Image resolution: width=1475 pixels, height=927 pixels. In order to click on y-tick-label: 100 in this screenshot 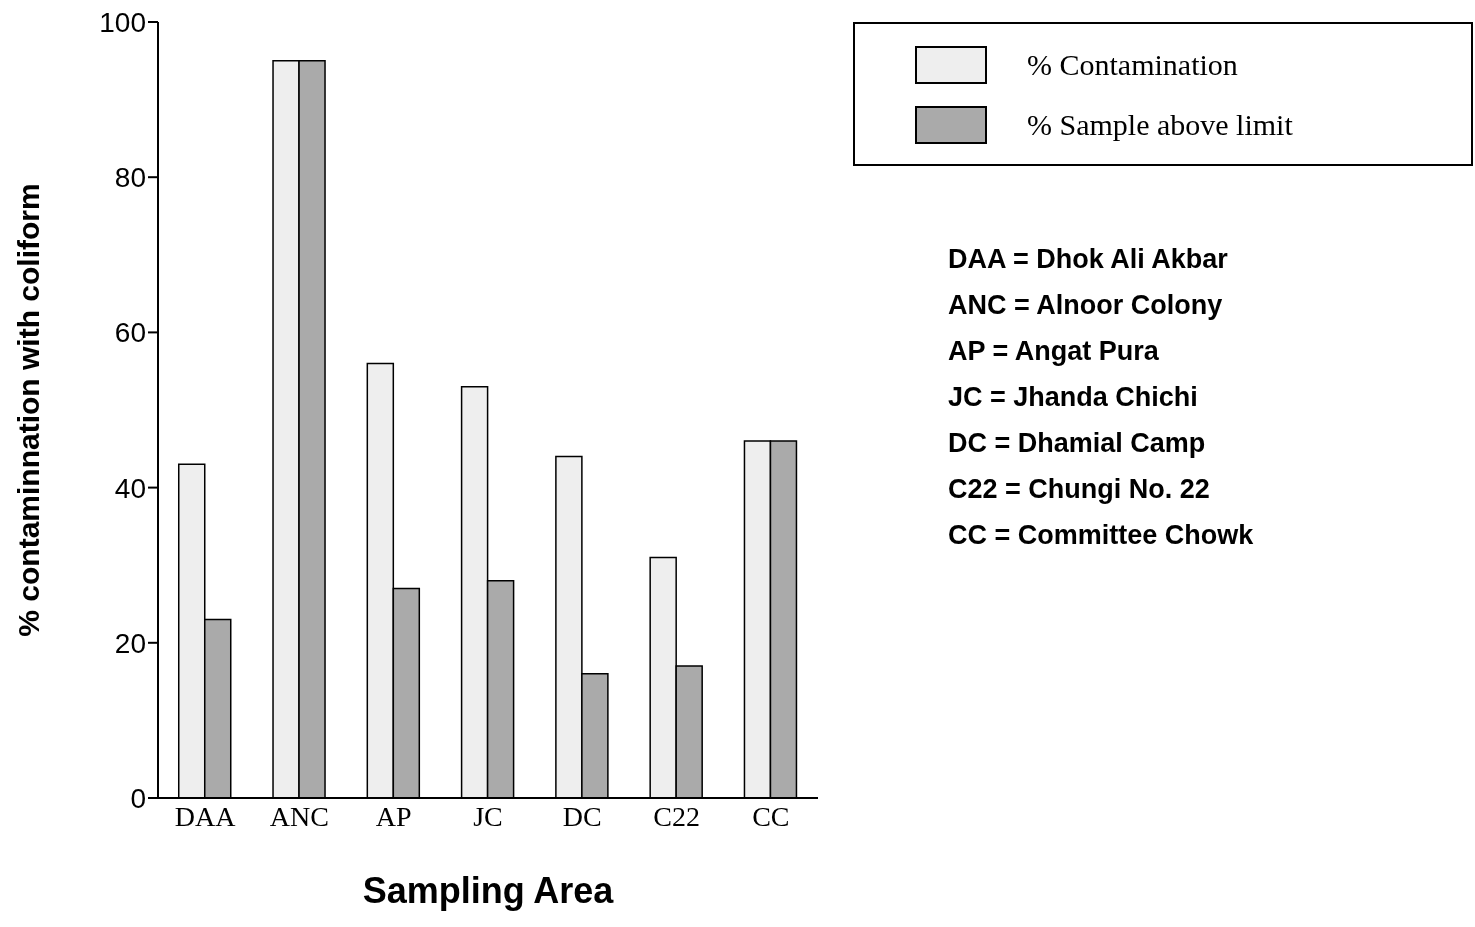, I will do `click(122, 22)`.